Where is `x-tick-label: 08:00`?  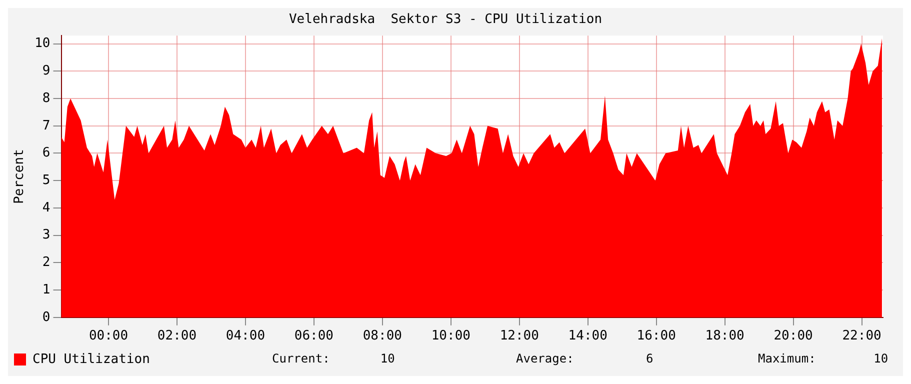
x-tick-label: 08:00 is located at coordinates (382, 336).